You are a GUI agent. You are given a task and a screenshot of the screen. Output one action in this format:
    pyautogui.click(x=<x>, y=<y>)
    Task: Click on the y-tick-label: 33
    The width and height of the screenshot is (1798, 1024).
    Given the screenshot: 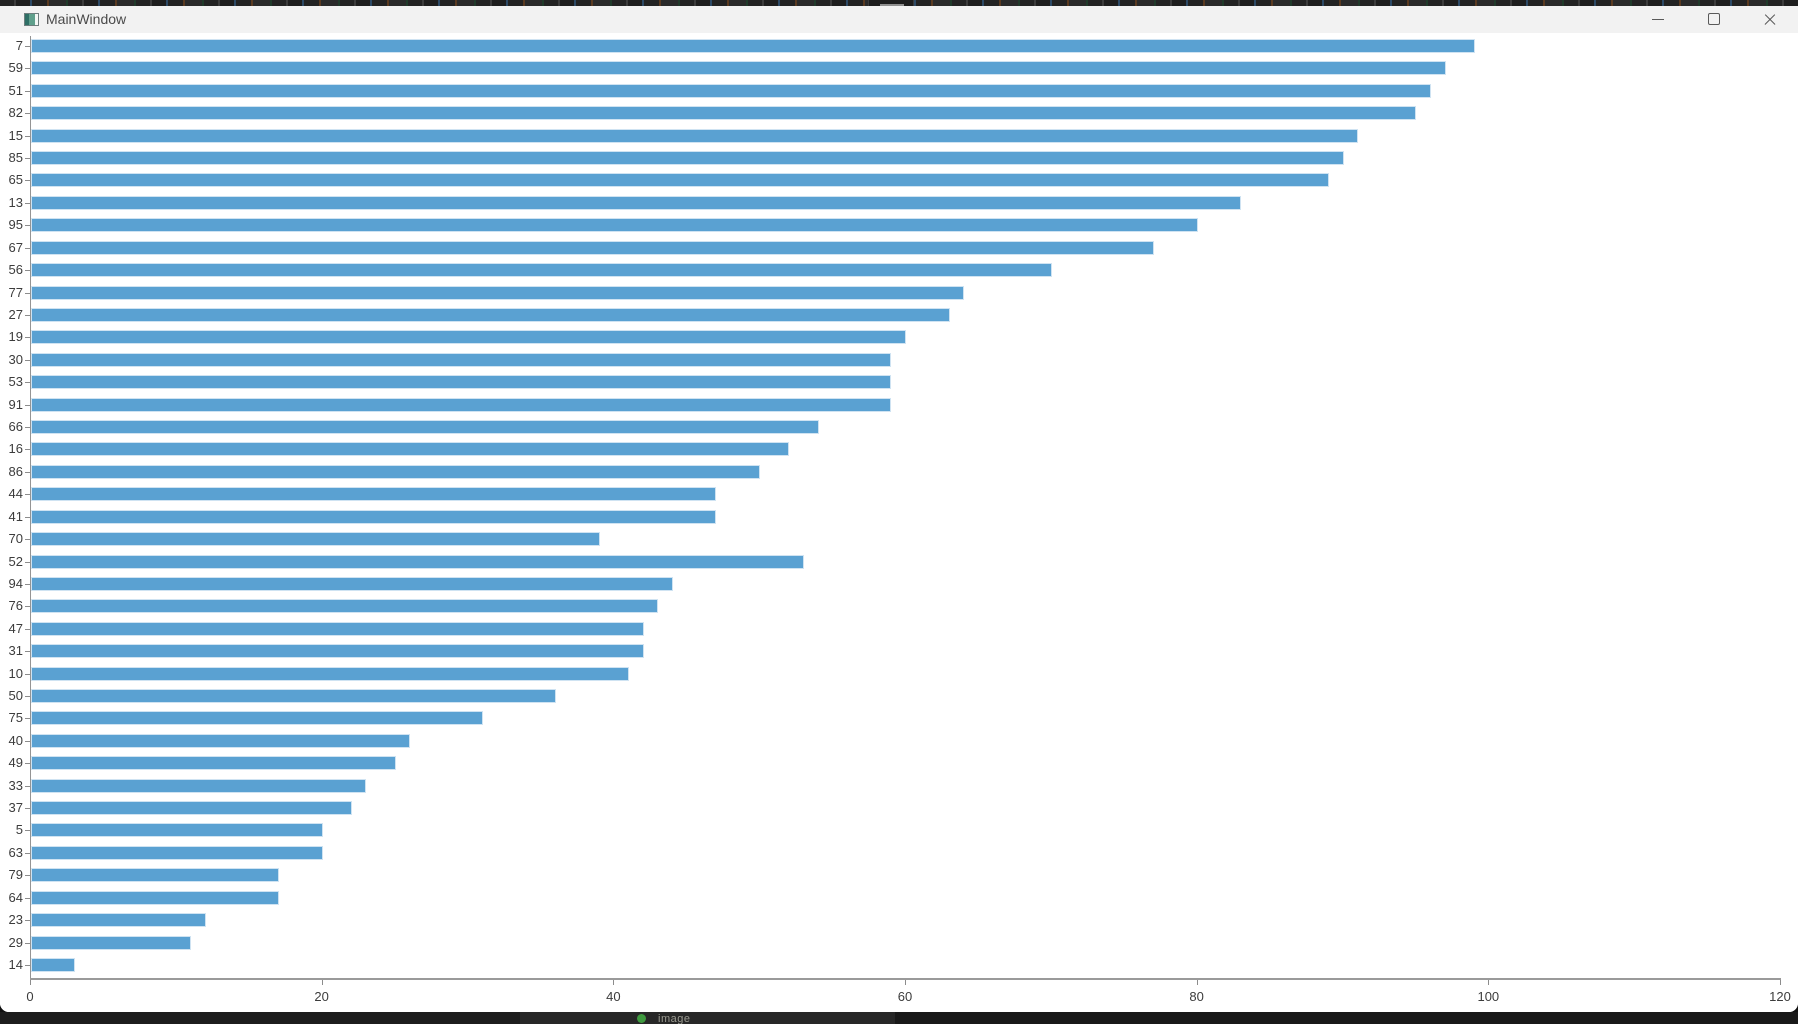 What is the action you would take?
    pyautogui.click(x=15, y=785)
    